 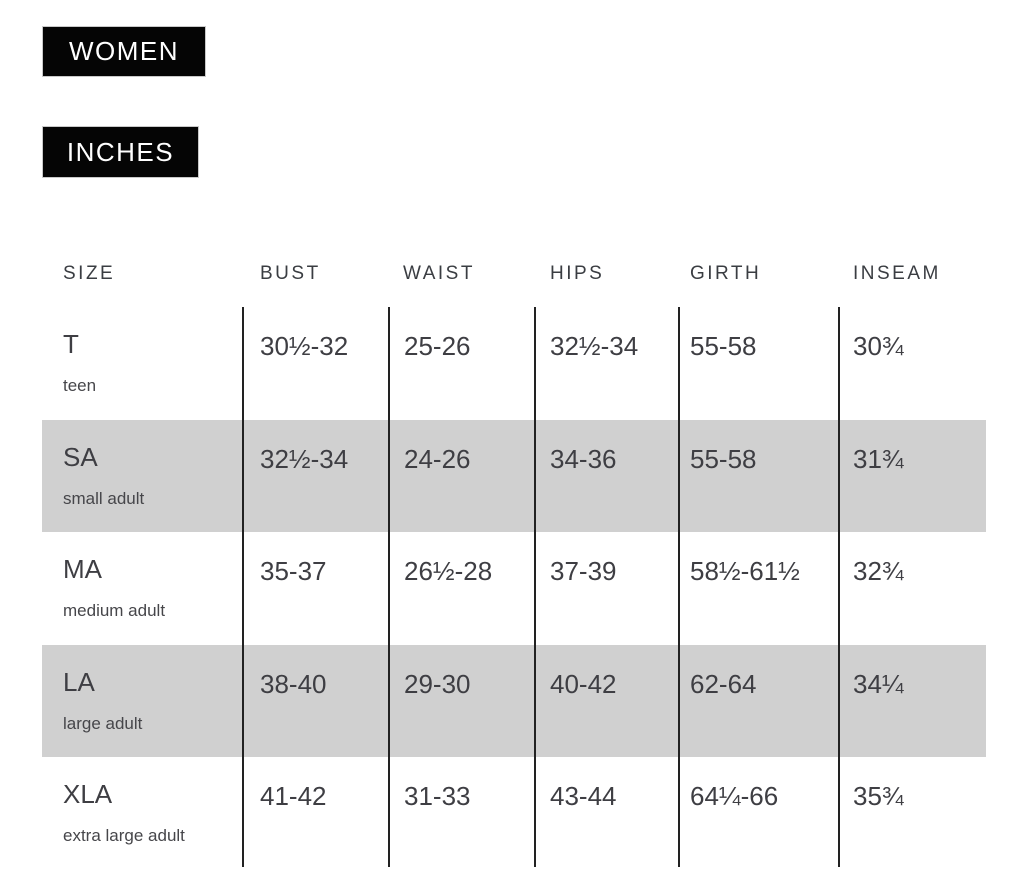 I want to click on inseam-value: 34¼, so click(x=878, y=684).